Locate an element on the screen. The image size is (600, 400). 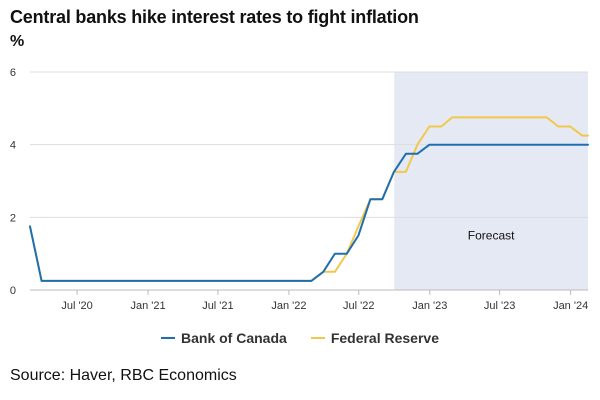
legend-swatch-federal-reserve is located at coordinates (317, 338).